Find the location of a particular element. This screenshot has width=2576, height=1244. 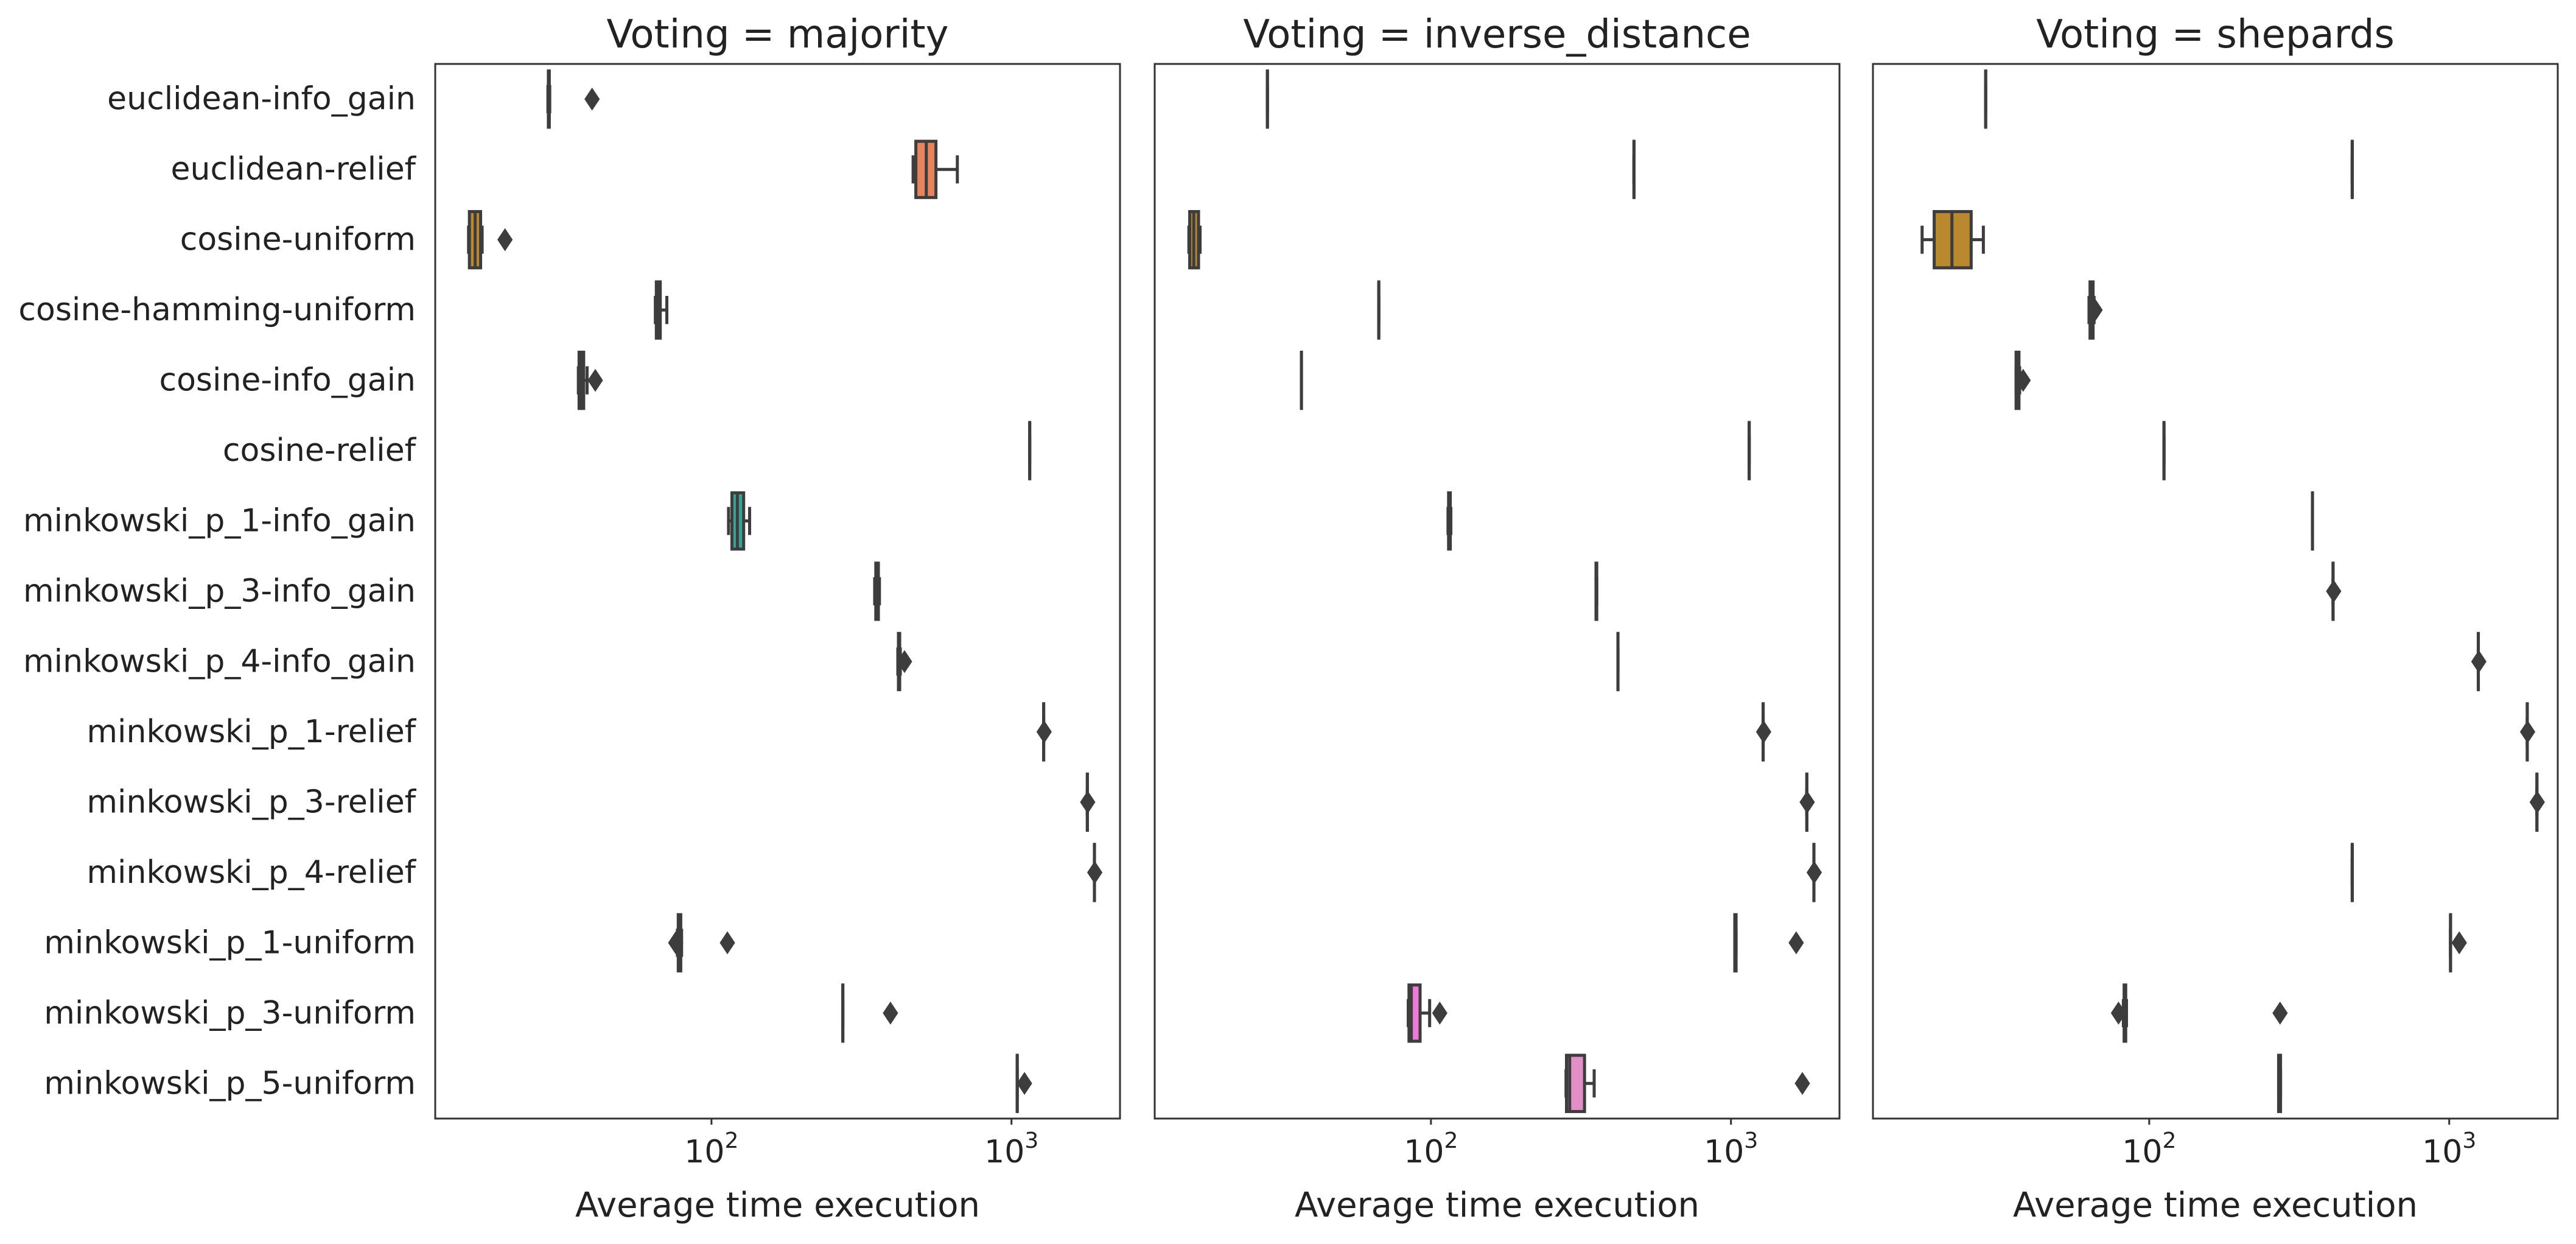

panel-title: Voting = inverse_distance is located at coordinates (1497, 34).